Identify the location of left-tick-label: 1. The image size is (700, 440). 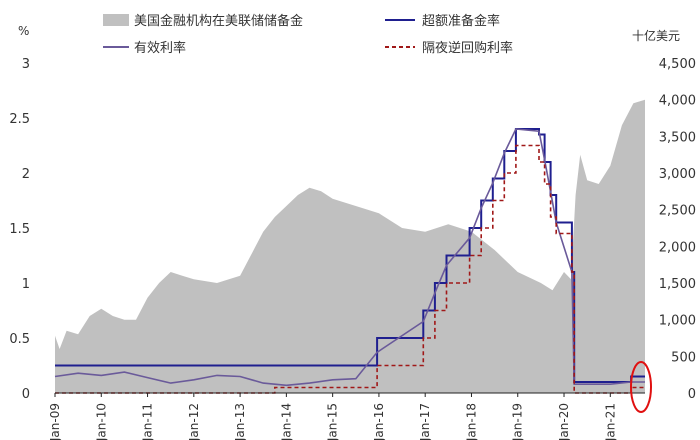
(26, 284).